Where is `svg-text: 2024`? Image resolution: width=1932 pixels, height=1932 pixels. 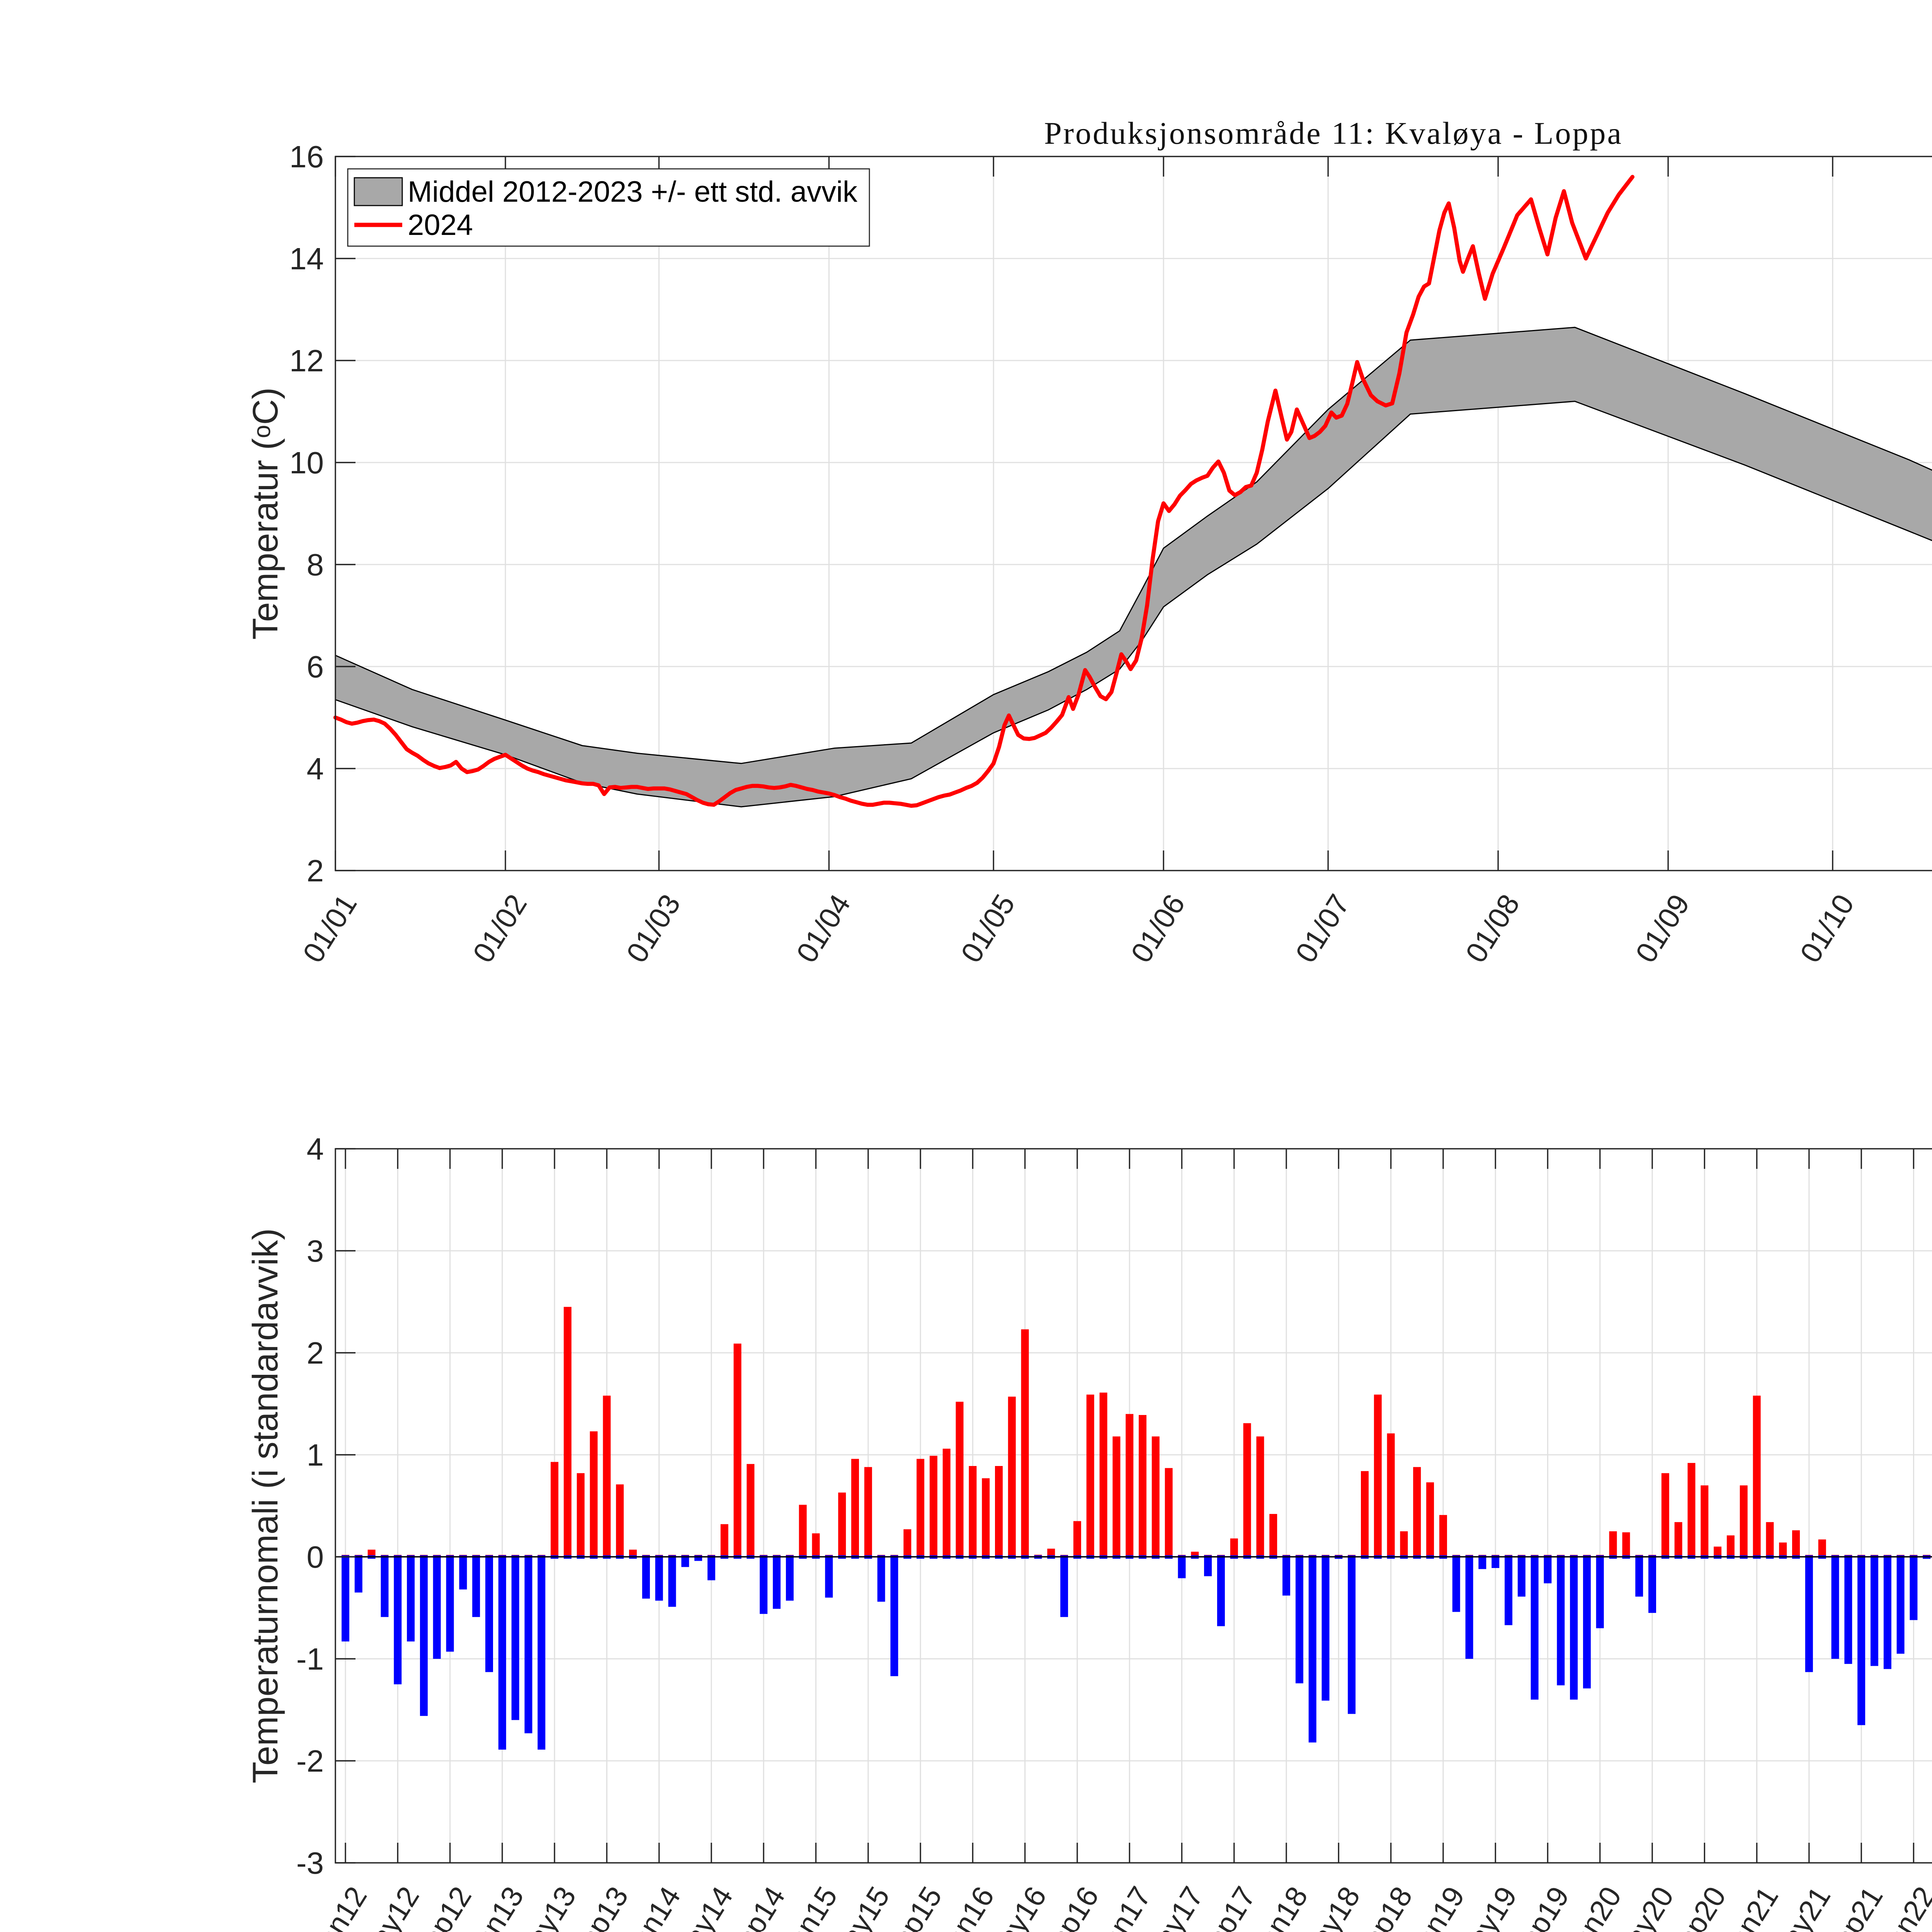
svg-text: 2024 is located at coordinates (440, 225).